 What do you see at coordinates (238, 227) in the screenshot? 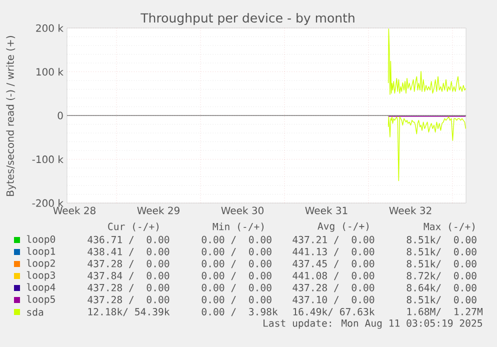
I see `text: Min (-/+)` at bounding box center [238, 227].